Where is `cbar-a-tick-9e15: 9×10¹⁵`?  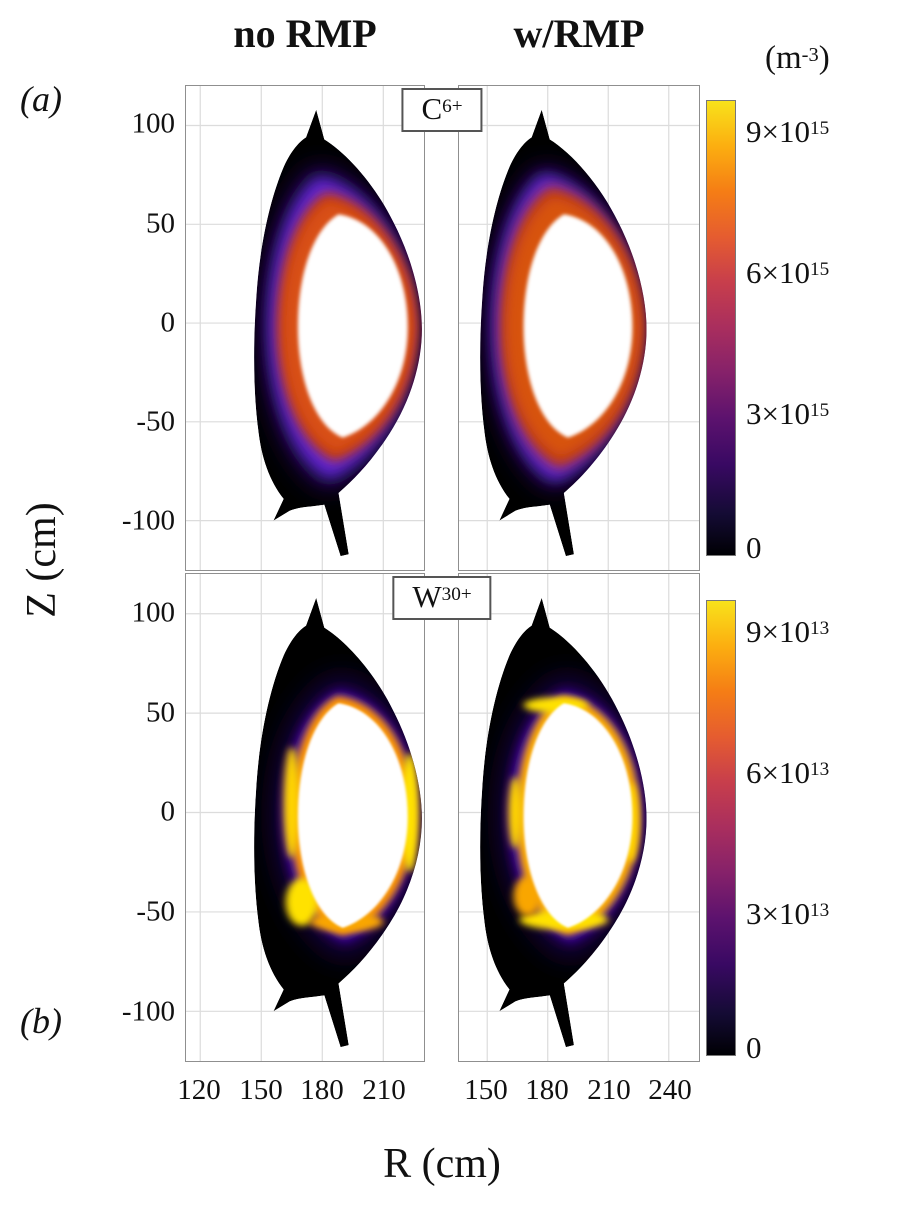 cbar-a-tick-9e15: 9×10¹⁵ is located at coordinates (787, 132).